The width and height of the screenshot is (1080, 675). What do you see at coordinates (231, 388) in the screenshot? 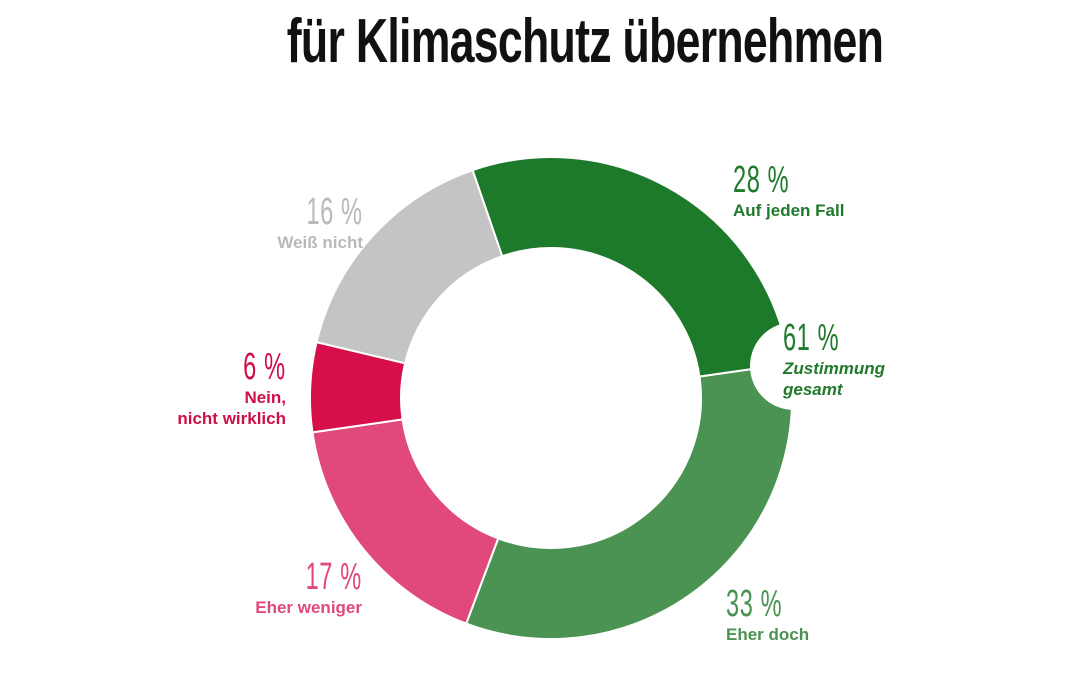
I see `label-nein-nicht-wirklich: 6 % Nein, nicht wirklich` at bounding box center [231, 388].